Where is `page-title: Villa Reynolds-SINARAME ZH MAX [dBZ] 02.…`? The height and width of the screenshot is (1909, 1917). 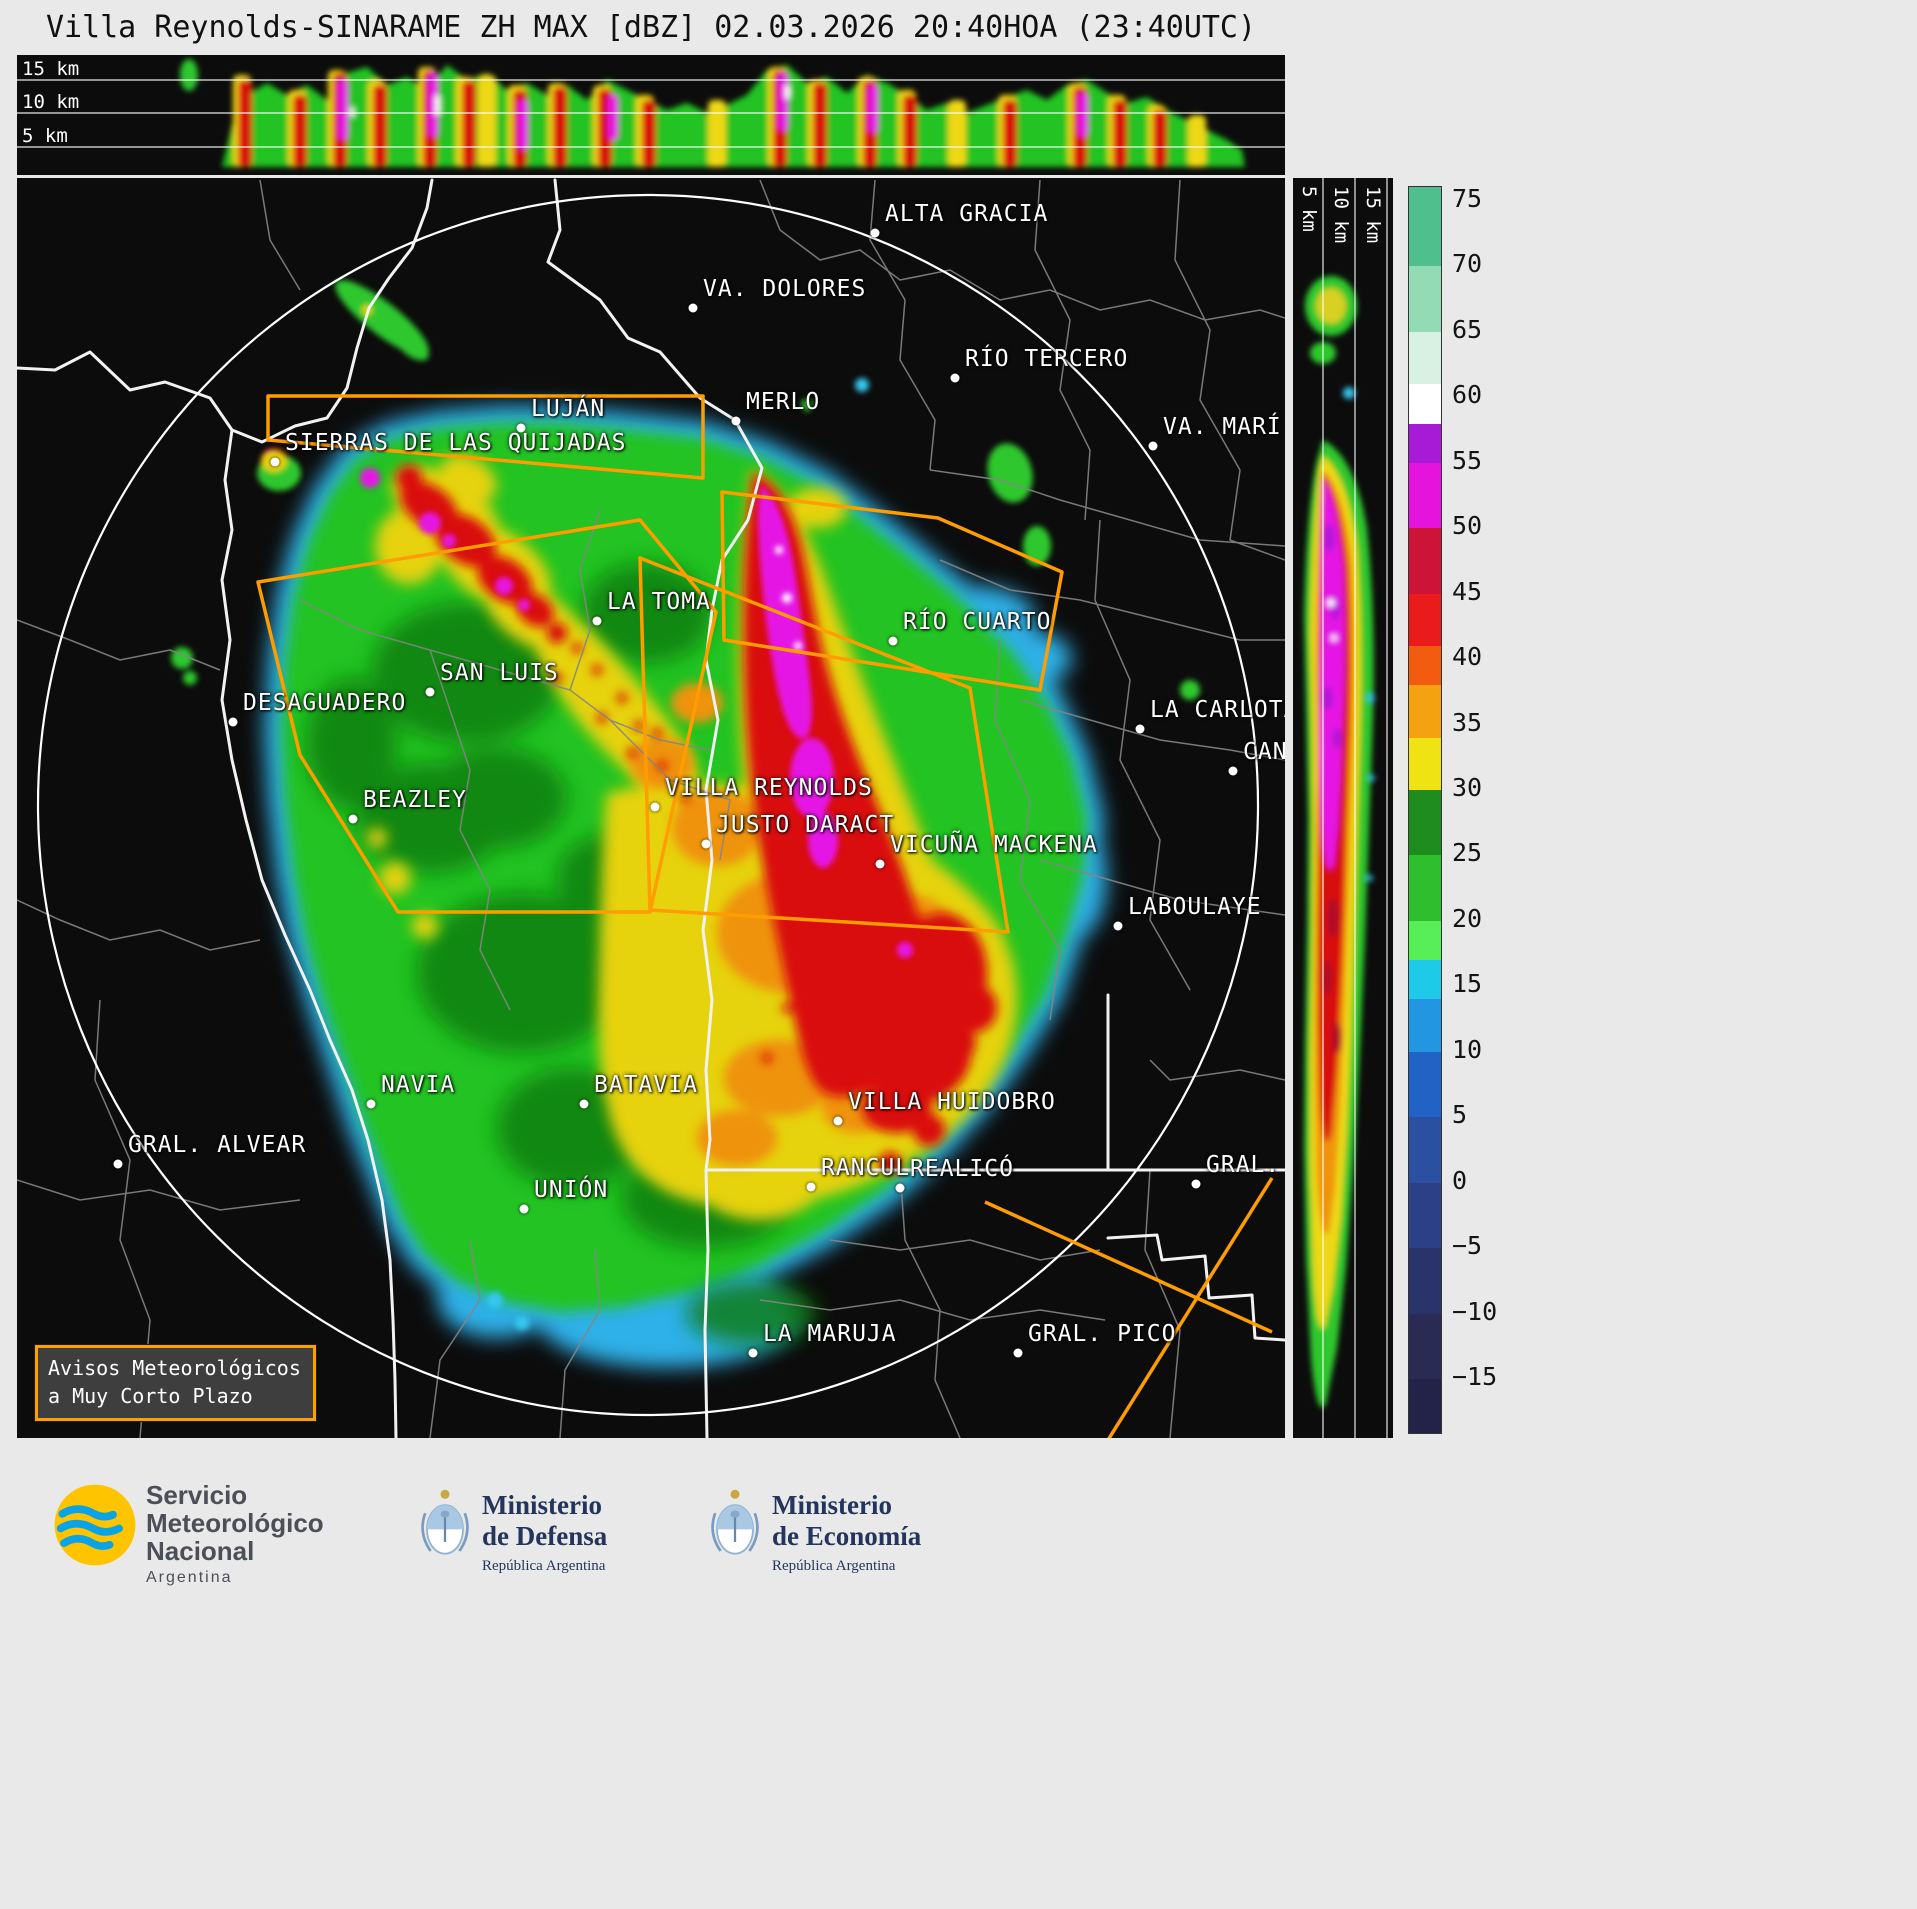 page-title: Villa Reynolds-SINARAME ZH MAX [dBZ] 02.… is located at coordinates (651, 27).